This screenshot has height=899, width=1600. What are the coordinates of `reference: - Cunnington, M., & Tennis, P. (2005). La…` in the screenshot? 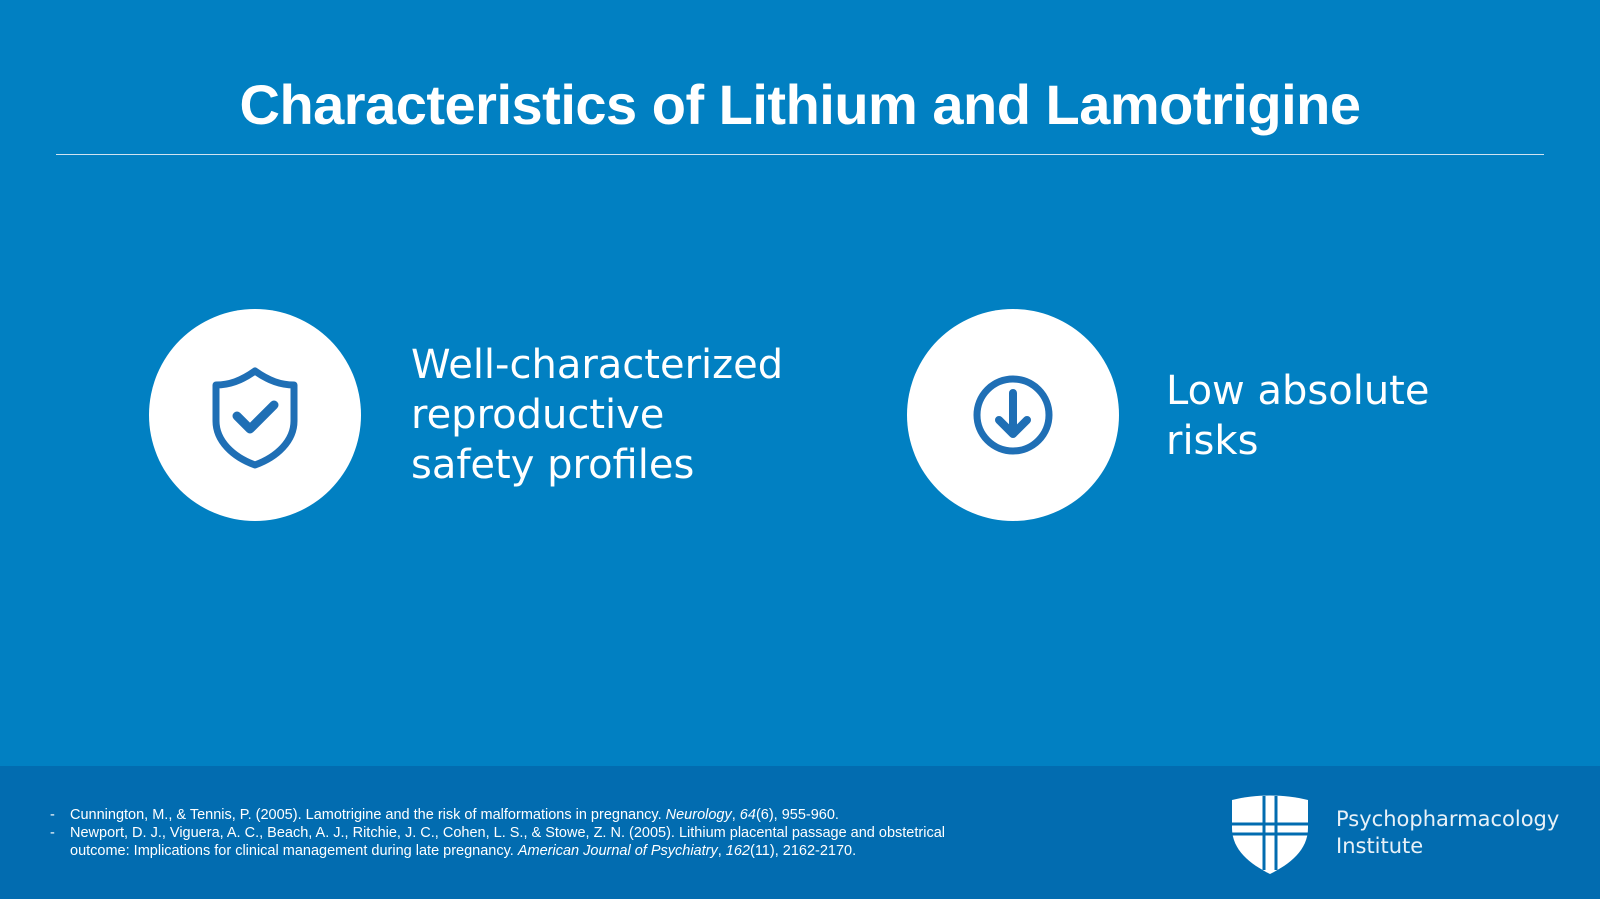 It's located at (515, 815).